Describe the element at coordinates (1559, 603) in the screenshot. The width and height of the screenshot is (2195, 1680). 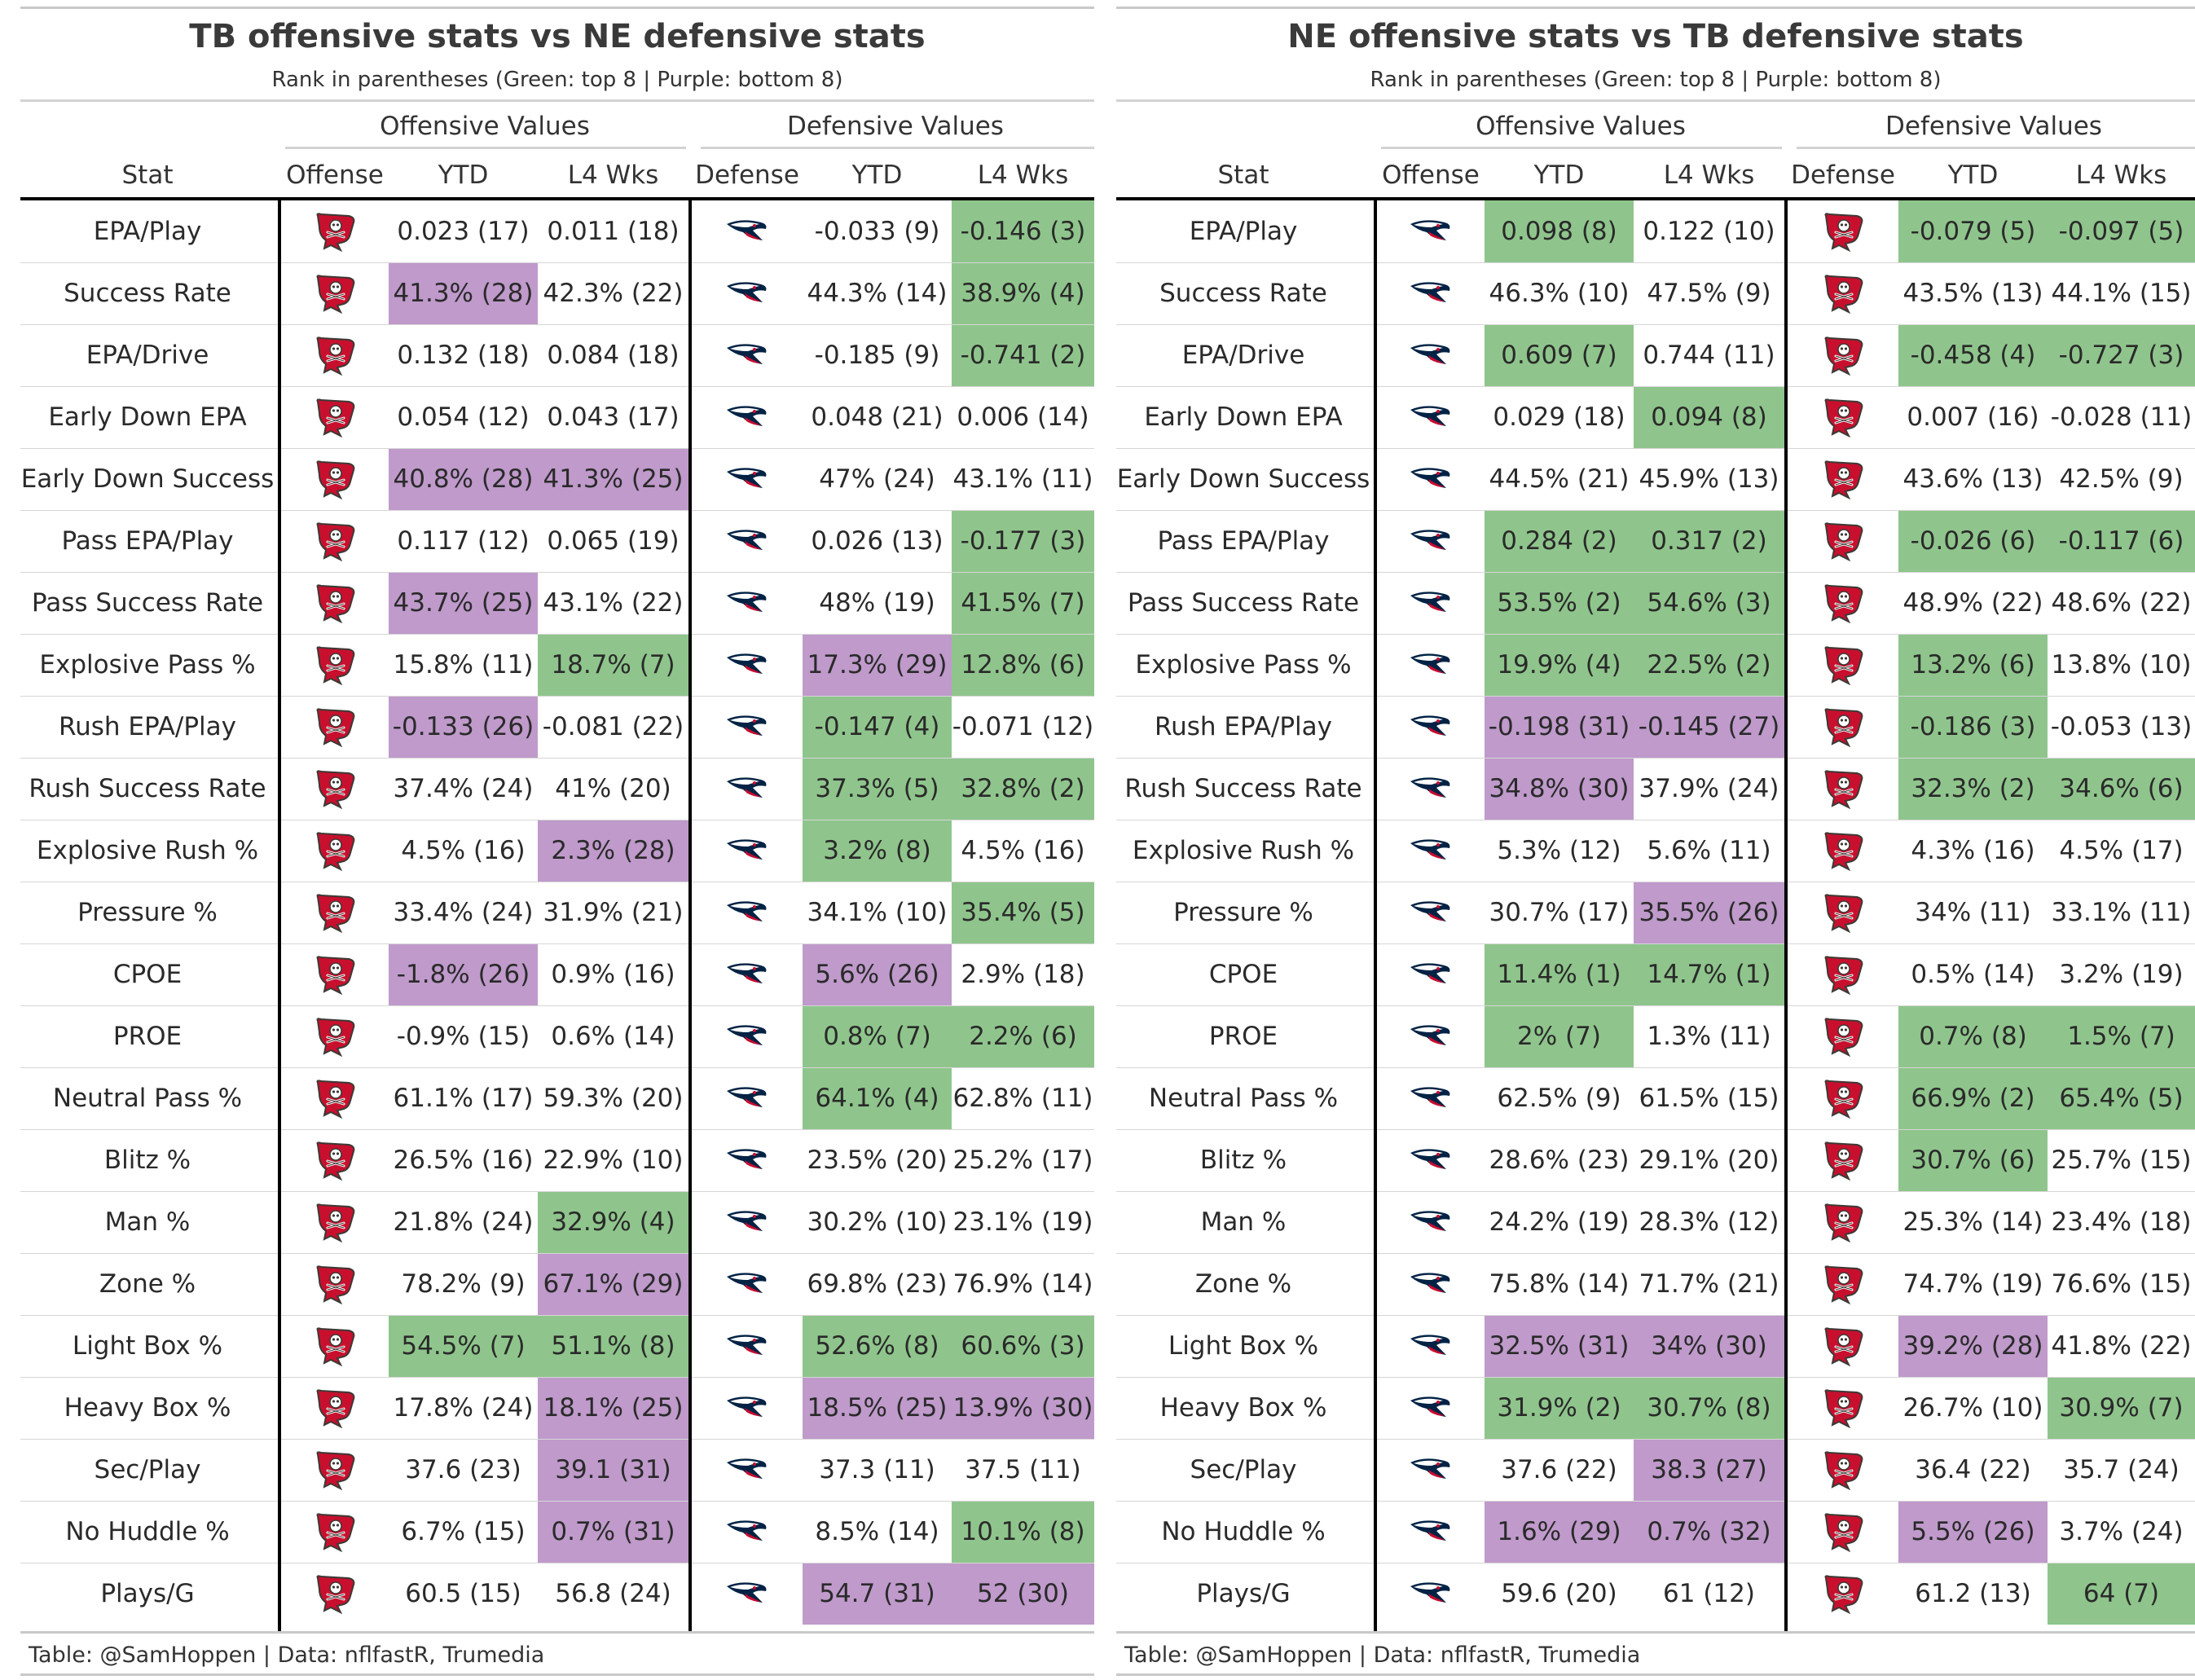
I see `offense-ytd-cell: 53.5% (2)` at that location.